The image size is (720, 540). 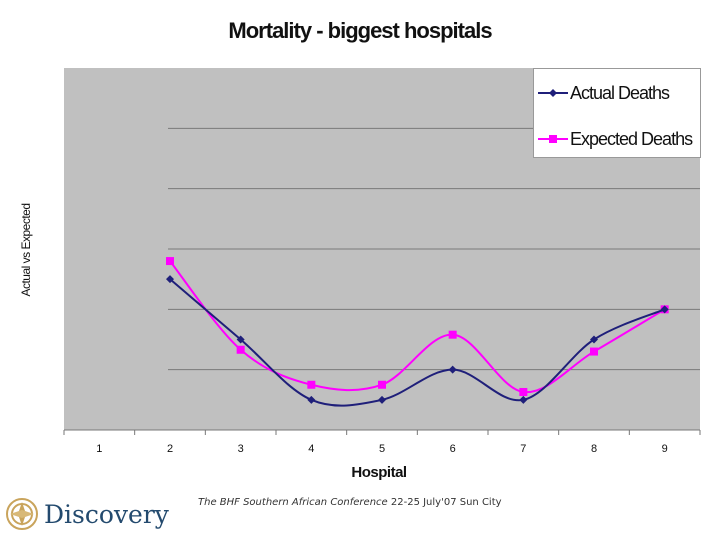 What do you see at coordinates (446, 502) in the screenshot?
I see `footer-conference-dates: 22-25 July'07 Sun City` at bounding box center [446, 502].